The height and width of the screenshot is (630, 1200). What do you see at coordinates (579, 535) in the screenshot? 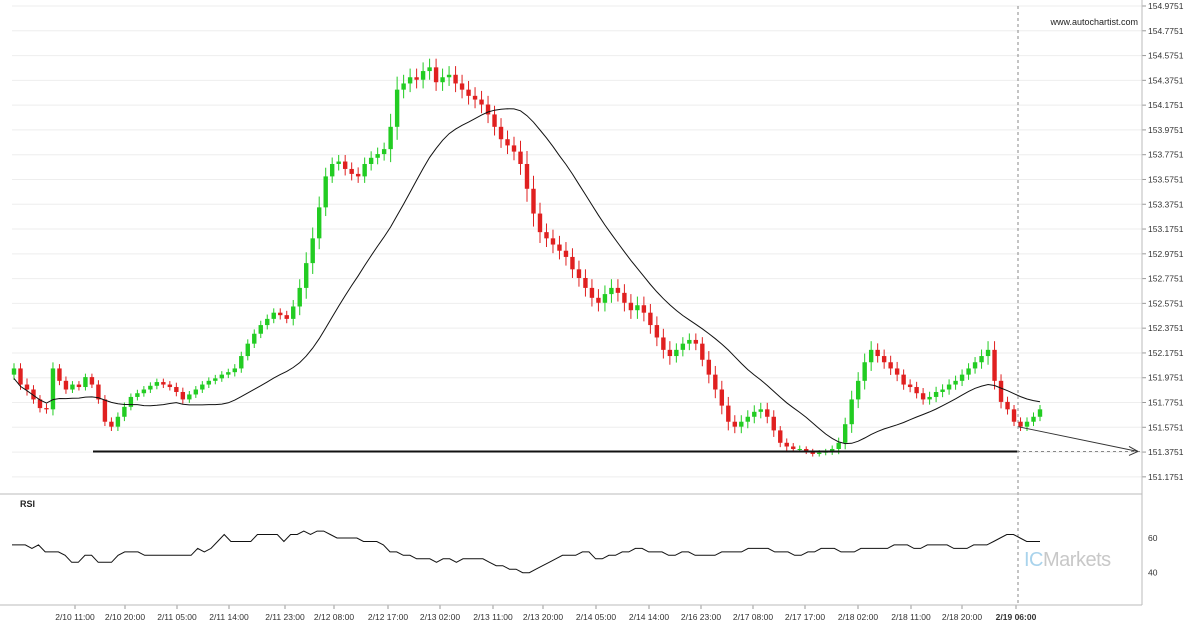
I see `rsi-panel: 60 40` at bounding box center [579, 535].